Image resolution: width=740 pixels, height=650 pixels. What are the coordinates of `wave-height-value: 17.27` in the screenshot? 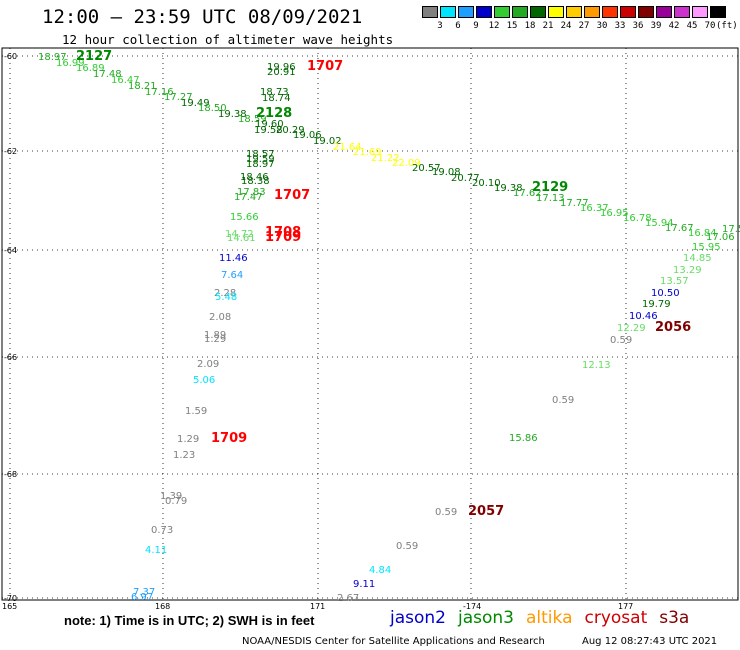 It's located at (178, 97).